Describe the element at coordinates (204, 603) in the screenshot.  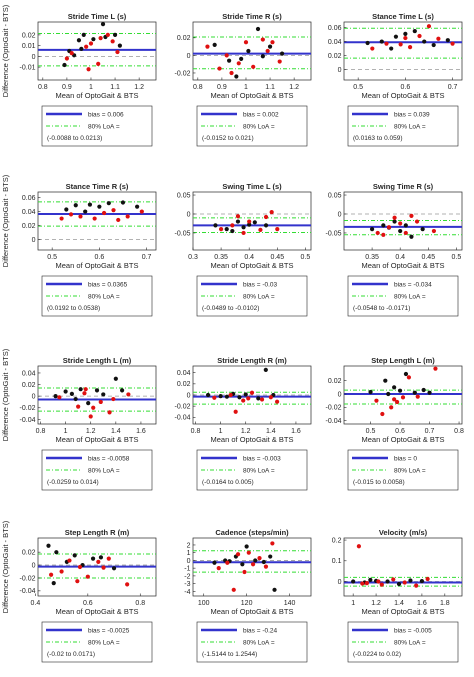
I see `x-tick-label: 100` at that location.